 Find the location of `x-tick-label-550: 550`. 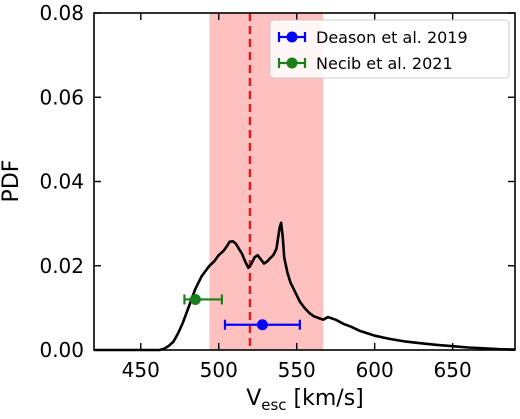

x-tick-label-550: 550 is located at coordinates (297, 370).